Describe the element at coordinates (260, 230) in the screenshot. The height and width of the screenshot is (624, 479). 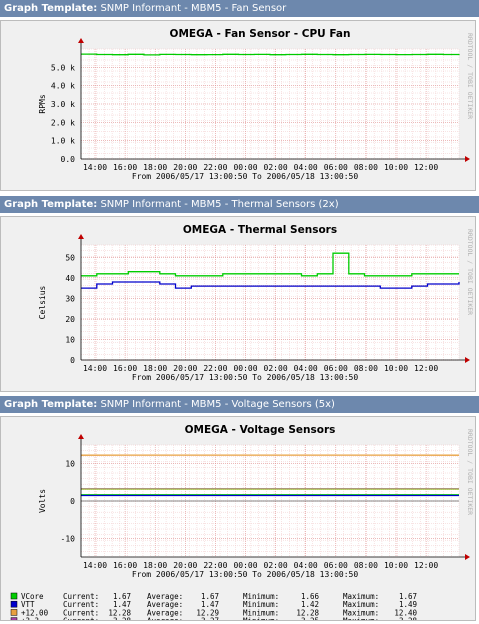
I see `chart-title: OMEGA - Thermal Sensors` at that location.